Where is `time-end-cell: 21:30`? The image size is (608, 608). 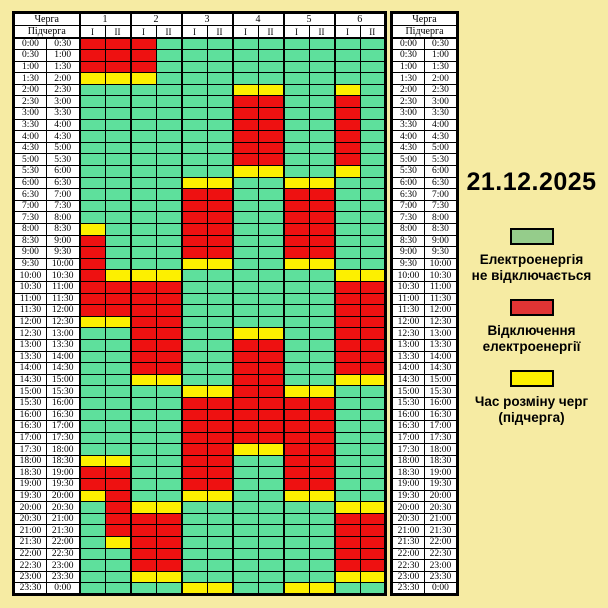
time-end-cell: 21:30 is located at coordinates (63, 531).